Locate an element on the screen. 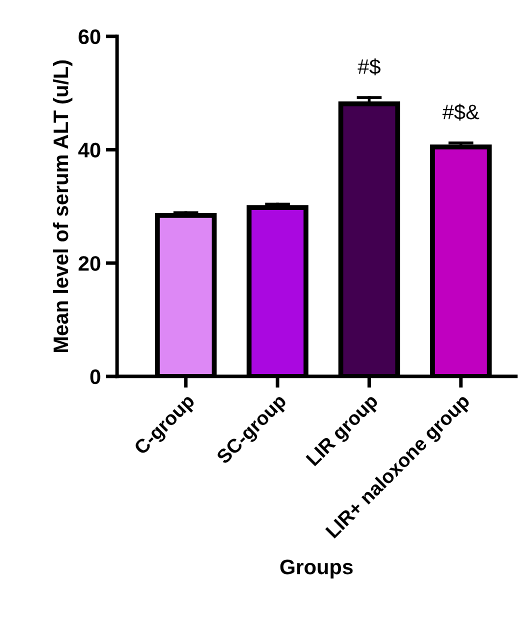 Image resolution: width=518 pixels, height=638 pixels. y-tick-label: 40 is located at coordinates (89, 150).